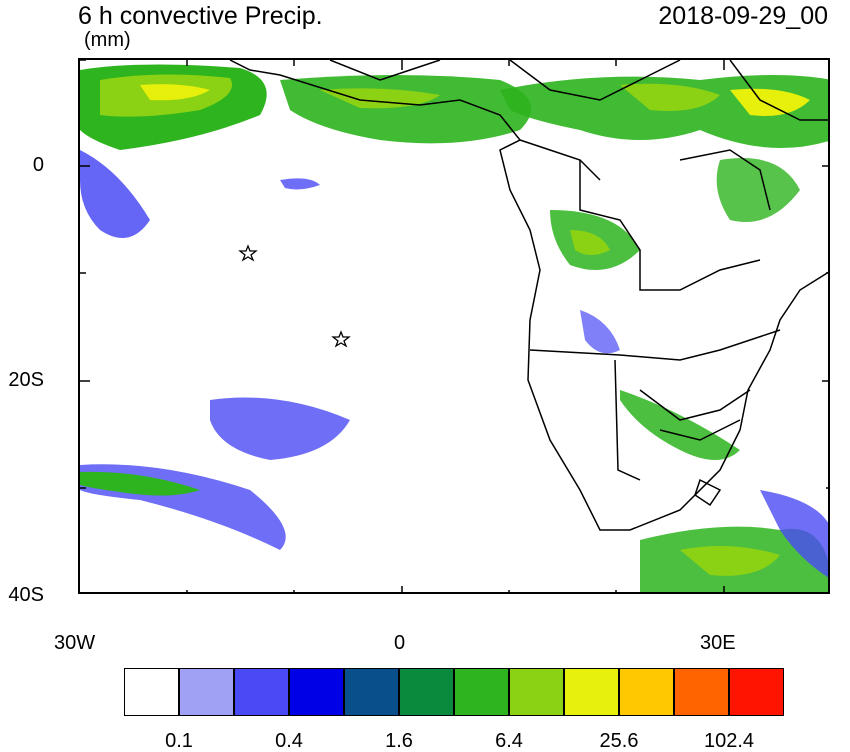 The image size is (850, 752). What do you see at coordinates (179, 741) in the screenshot?
I see `colorbar-label: 0.1` at bounding box center [179, 741].